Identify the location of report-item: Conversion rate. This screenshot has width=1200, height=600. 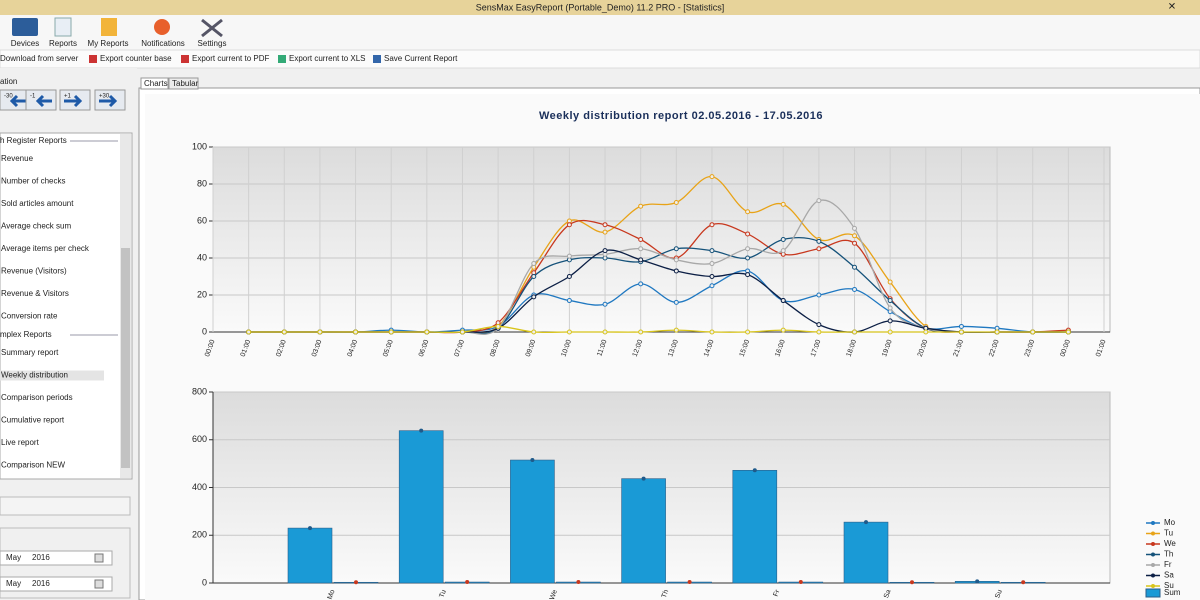
(29, 316).